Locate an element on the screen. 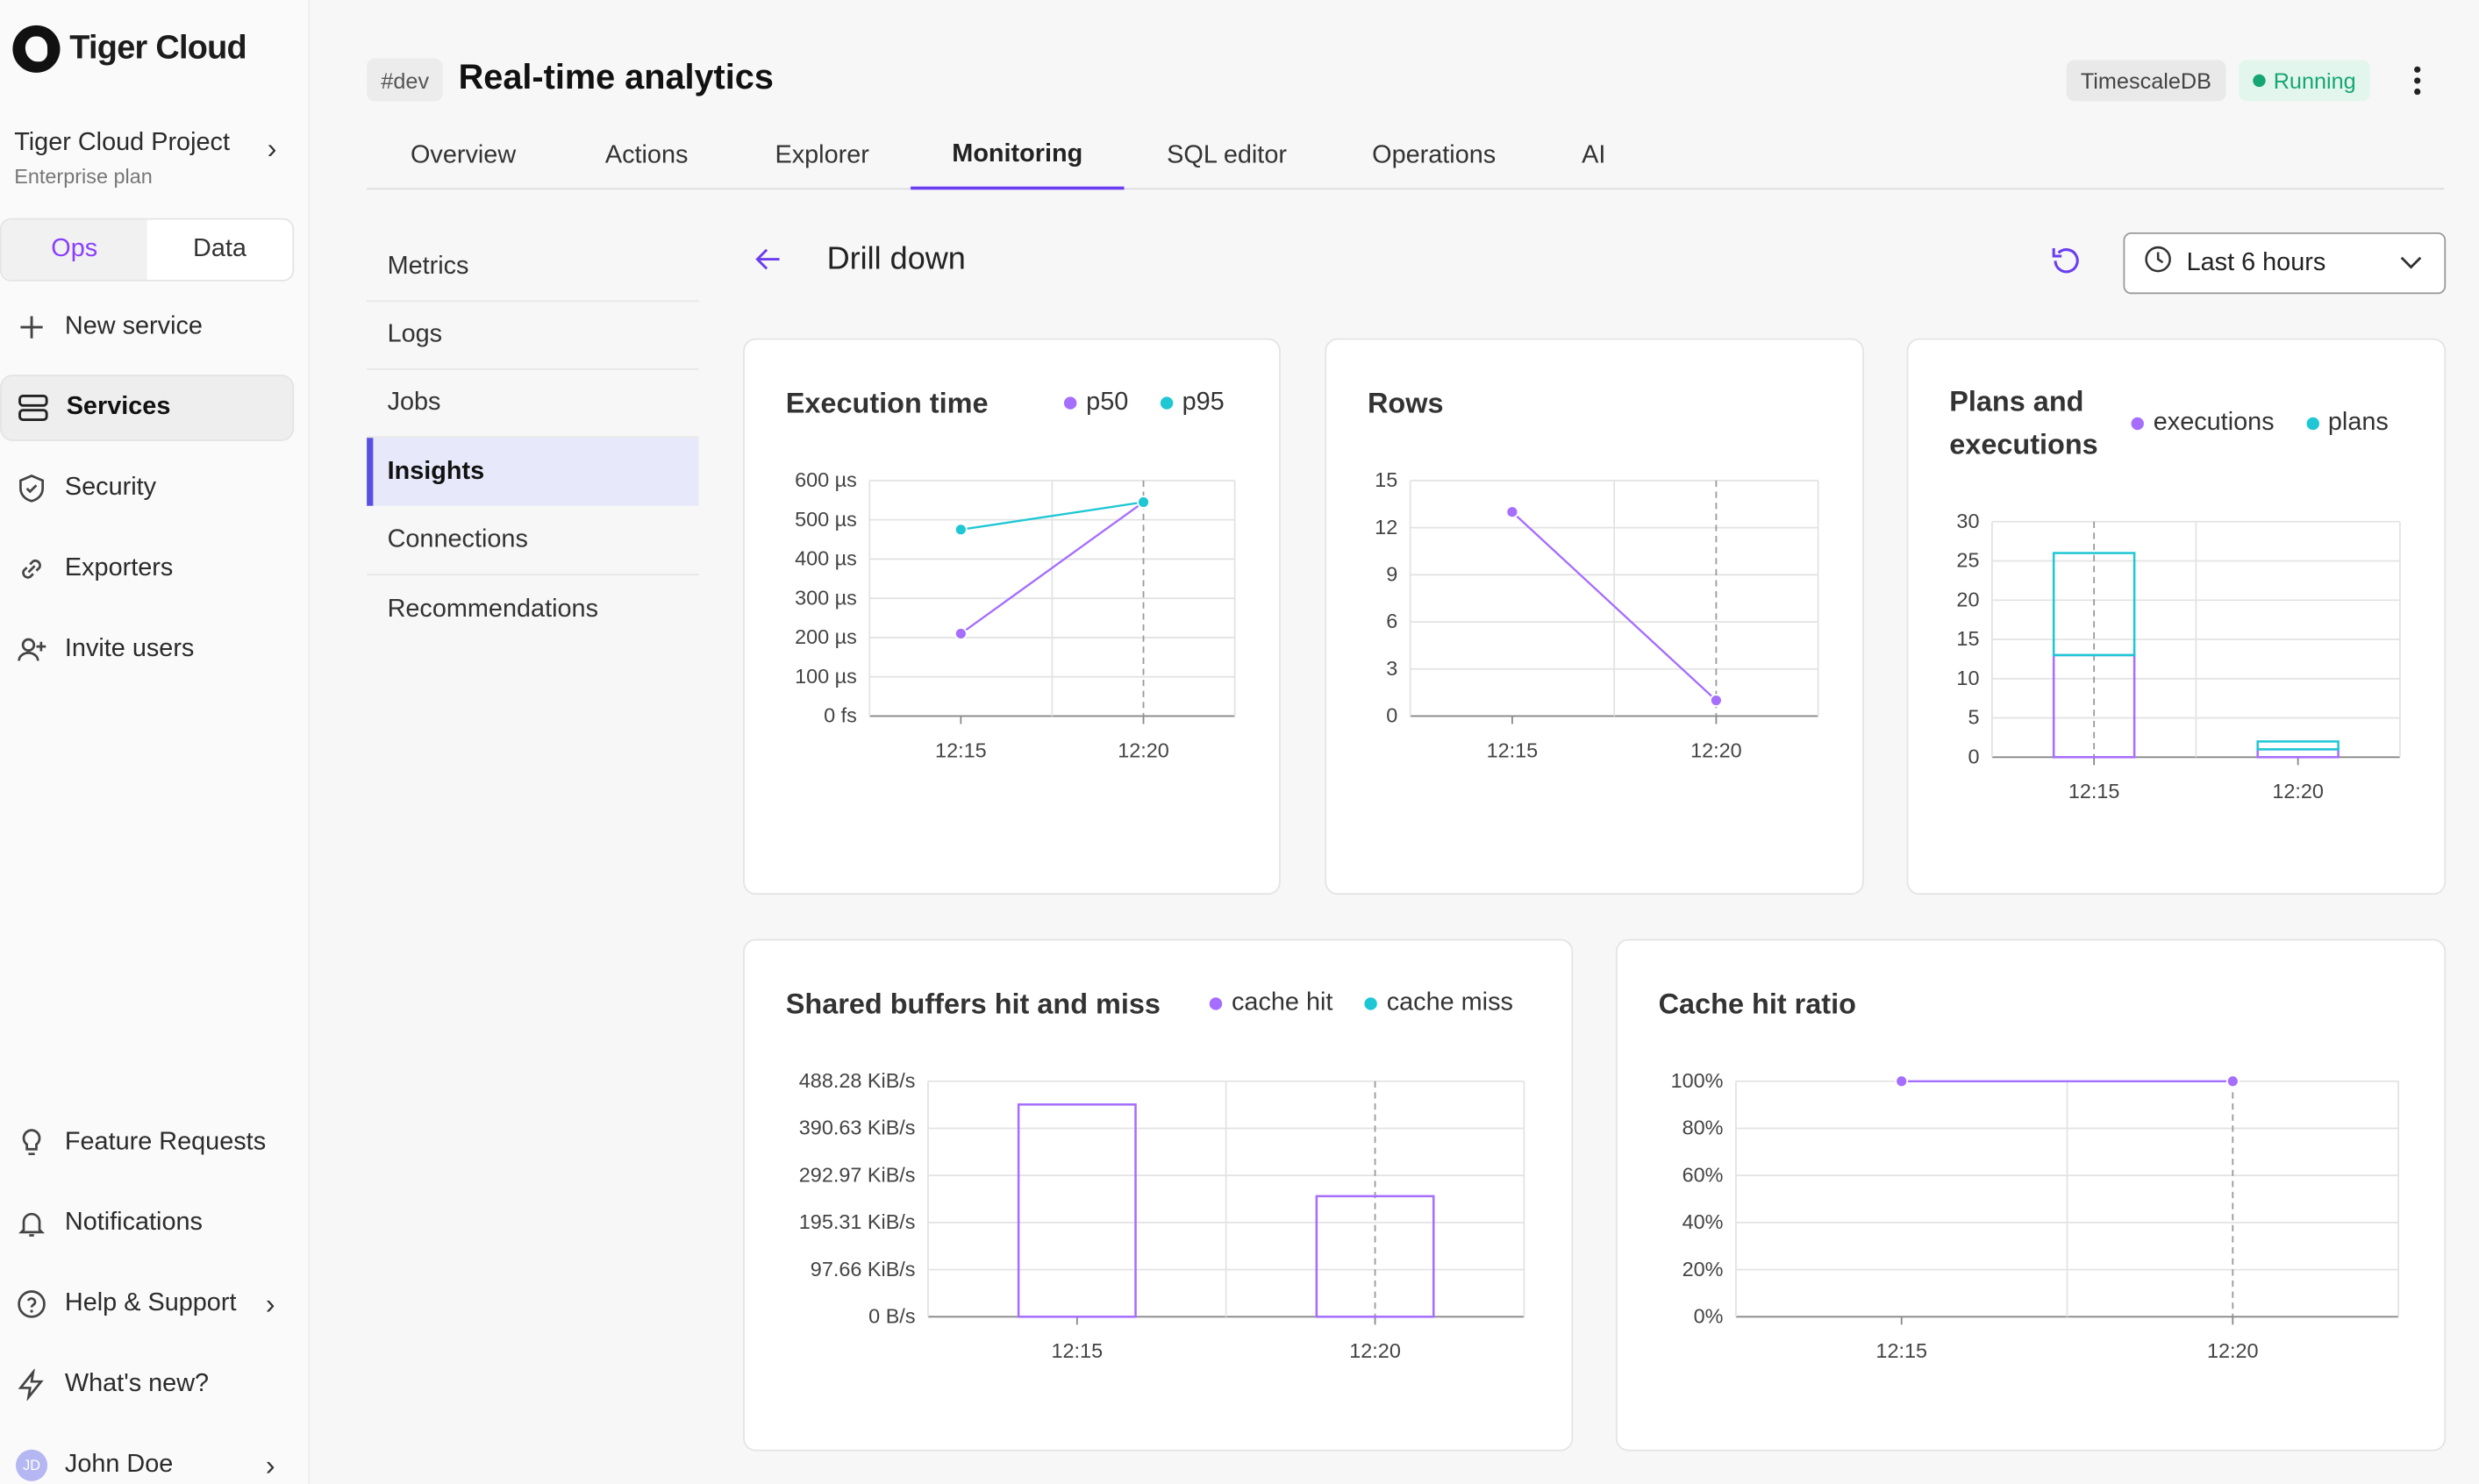  sidebar-item-whats-new: What's new? is located at coordinates (147, 1385).